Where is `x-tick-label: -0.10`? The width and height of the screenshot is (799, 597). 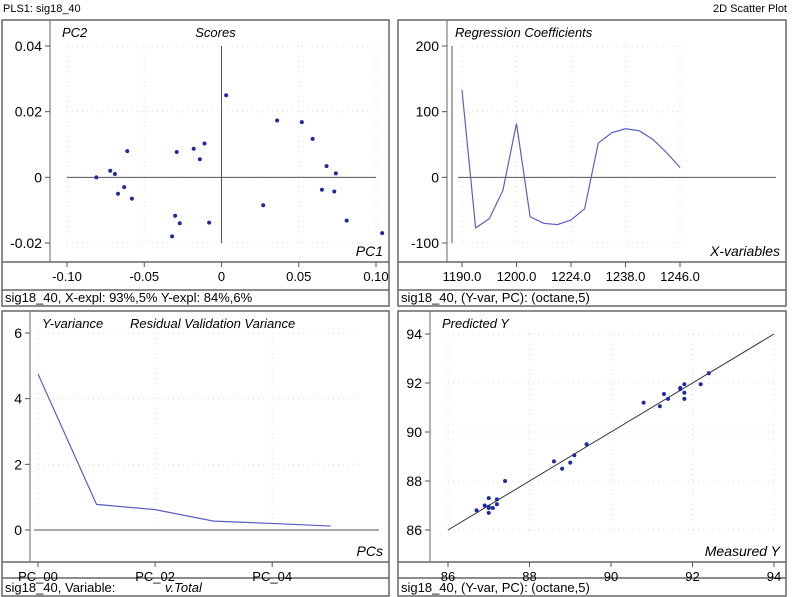
x-tick-label: -0.10 is located at coordinates (67, 276).